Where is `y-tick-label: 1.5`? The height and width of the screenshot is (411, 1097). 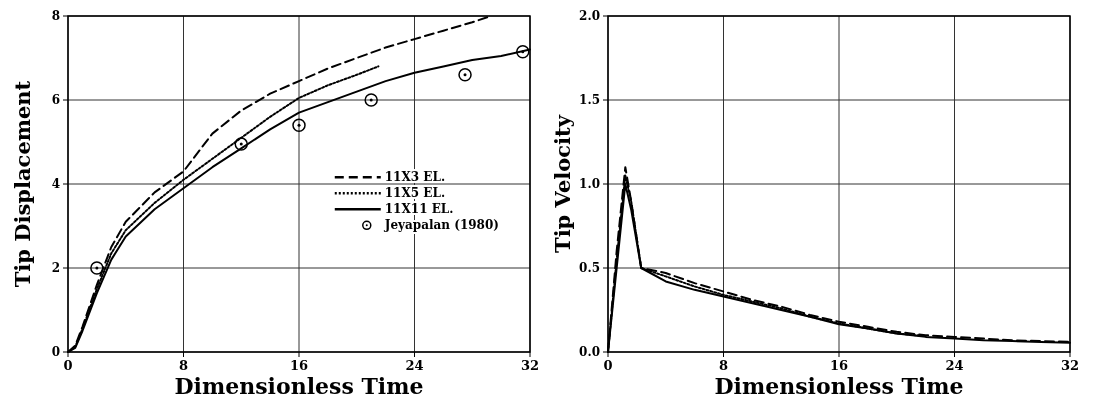 y-tick-label: 1.5 is located at coordinates (589, 100).